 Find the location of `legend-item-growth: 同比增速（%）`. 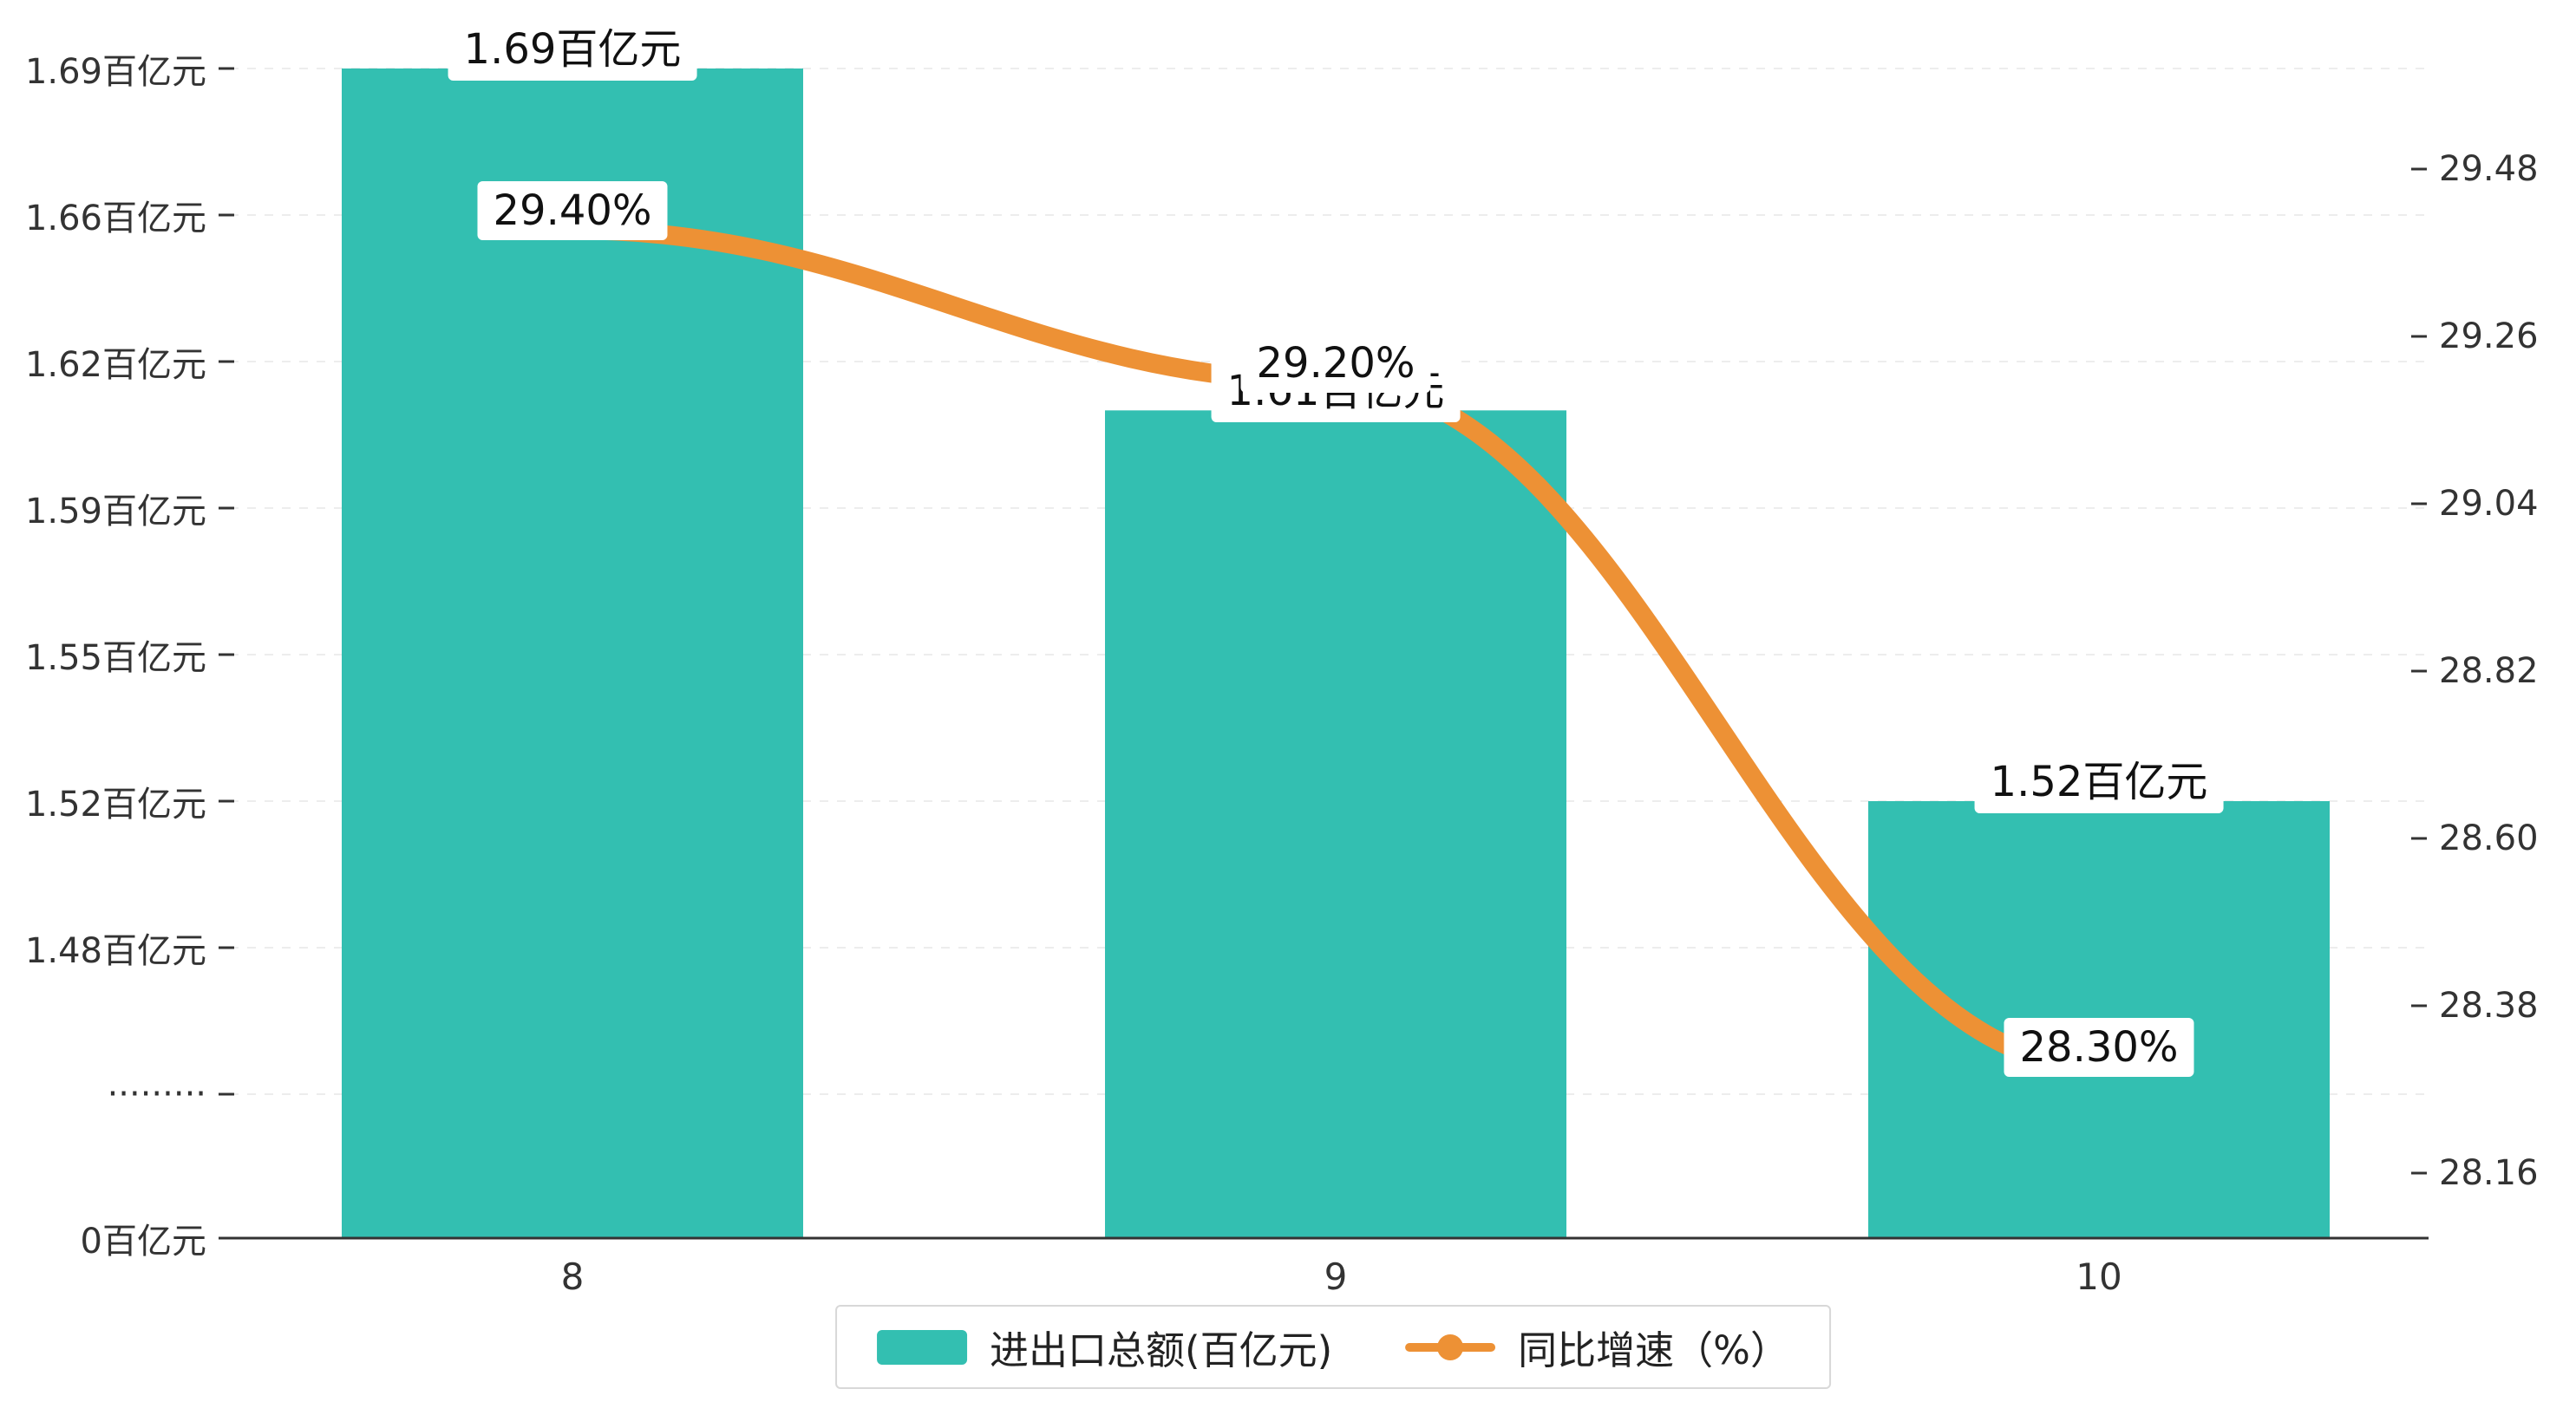

legend-item-growth: 同比增速（%） is located at coordinates (1597, 1347).